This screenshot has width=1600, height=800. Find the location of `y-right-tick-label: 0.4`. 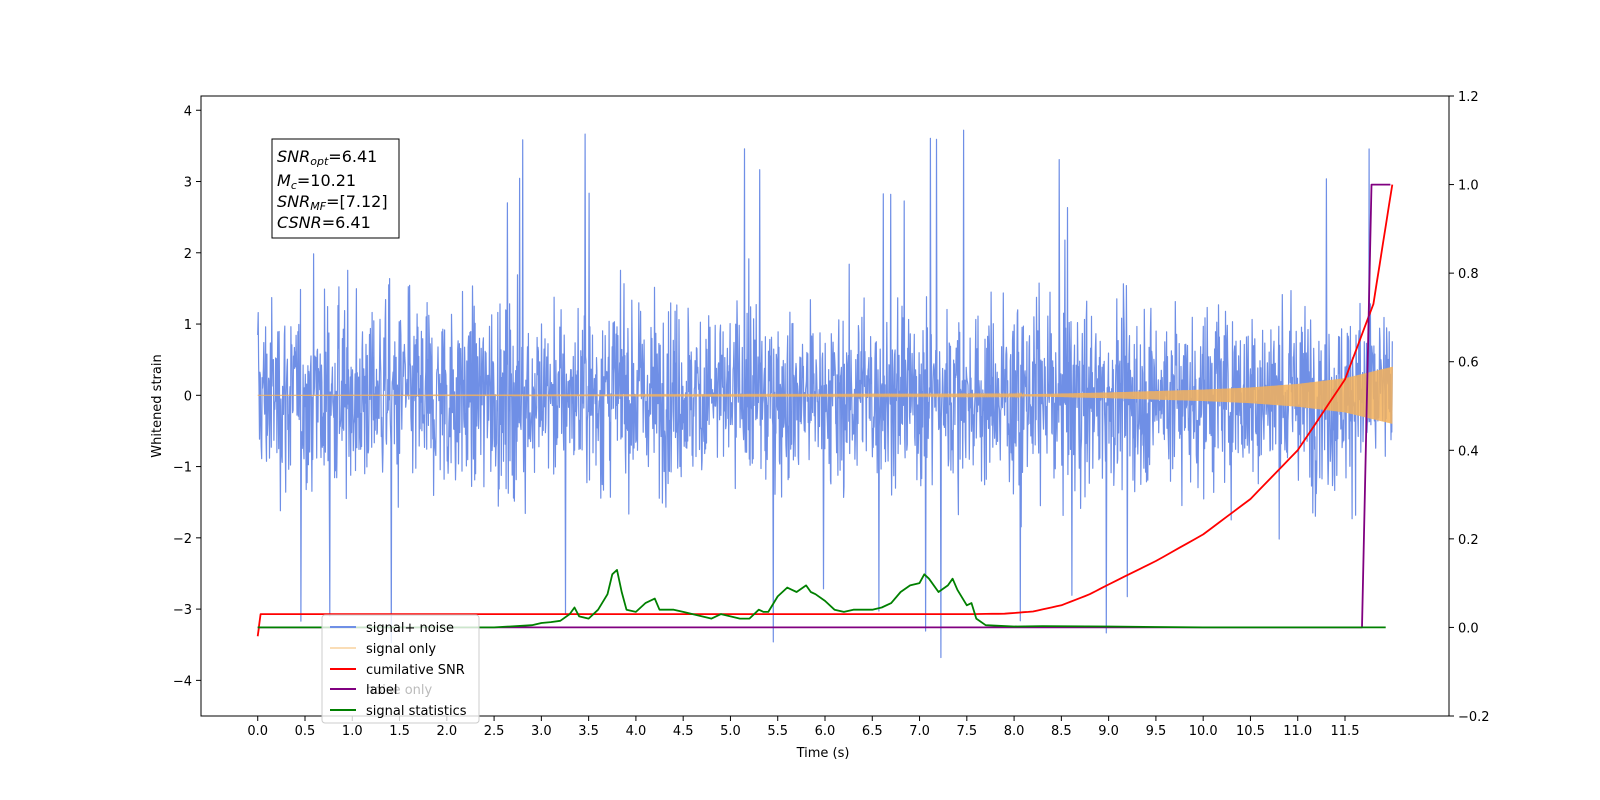

y-right-tick-label: 0.4 is located at coordinates (1468, 451).